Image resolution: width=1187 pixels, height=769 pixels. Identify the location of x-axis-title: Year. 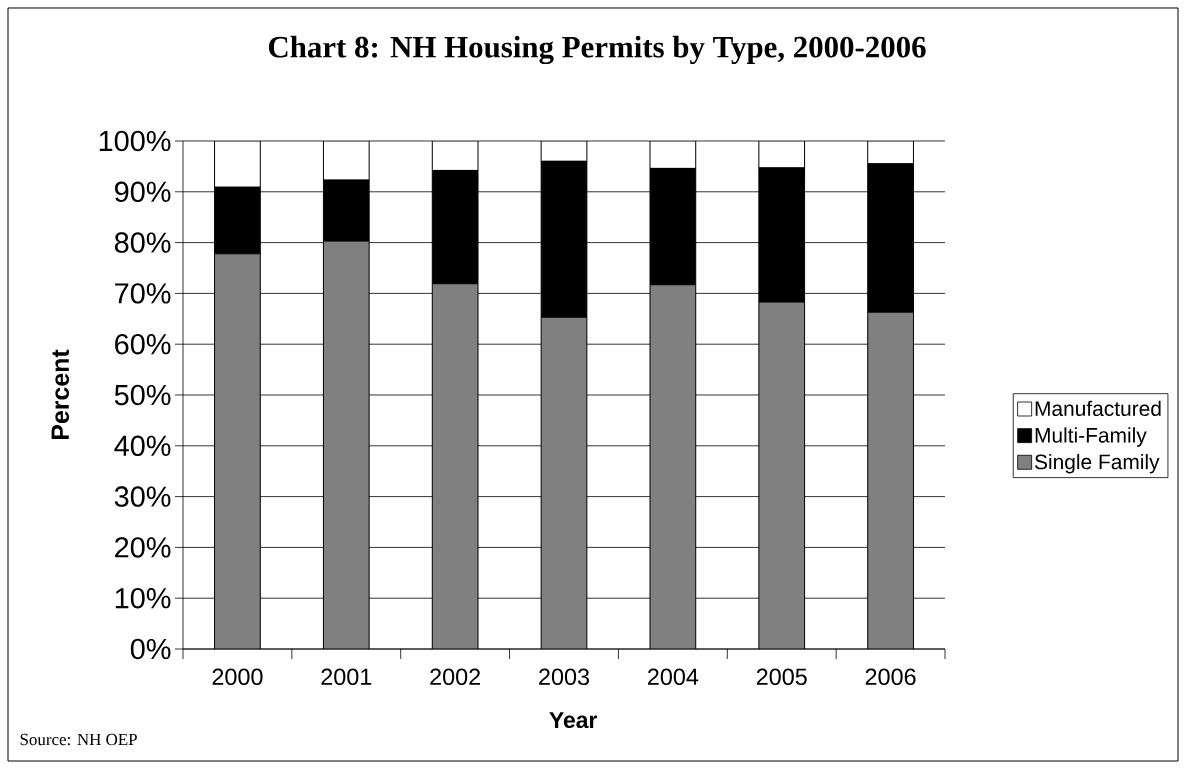
(573, 720).